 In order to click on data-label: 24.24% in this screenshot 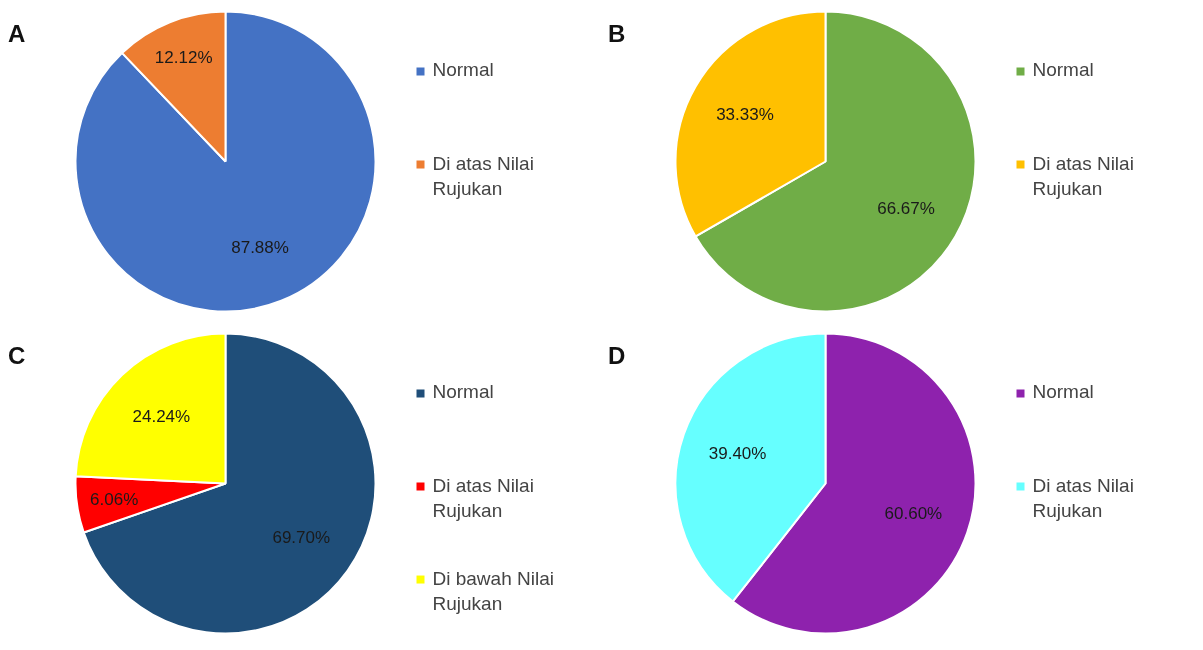, I will do `click(161, 416)`.